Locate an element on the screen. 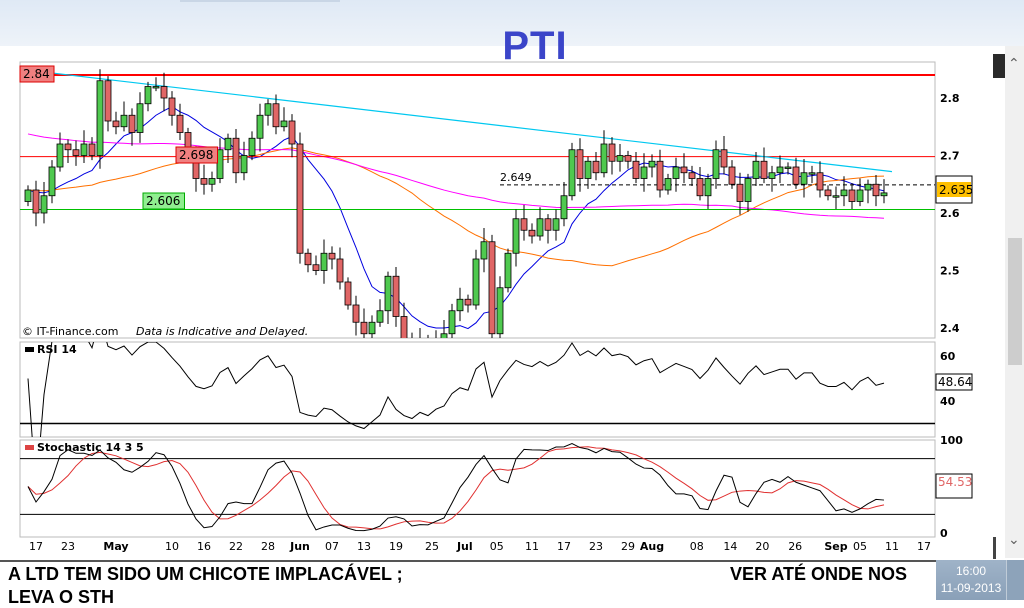 This screenshot has width=1024, height=608. scroll-thumb is located at coordinates (1015, 301).